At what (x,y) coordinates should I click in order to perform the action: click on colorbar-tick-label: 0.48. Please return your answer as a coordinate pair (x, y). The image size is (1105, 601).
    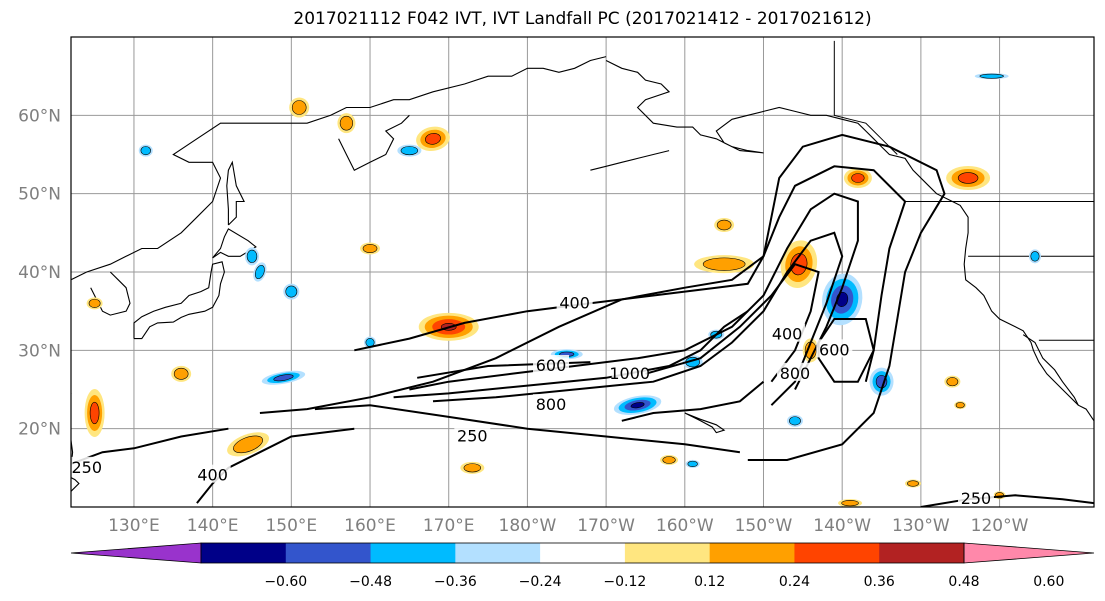
    Looking at the image, I should click on (963, 582).